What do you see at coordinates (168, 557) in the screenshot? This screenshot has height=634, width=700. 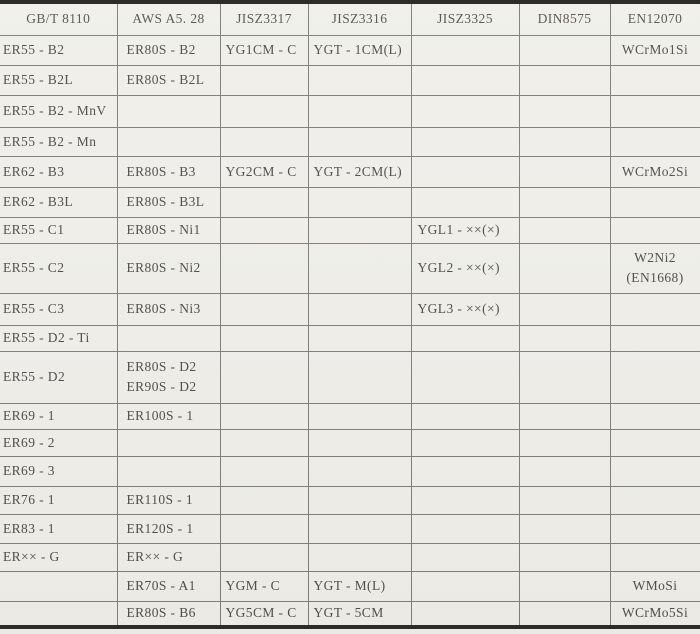 I see `table-cell: ER×× - G` at bounding box center [168, 557].